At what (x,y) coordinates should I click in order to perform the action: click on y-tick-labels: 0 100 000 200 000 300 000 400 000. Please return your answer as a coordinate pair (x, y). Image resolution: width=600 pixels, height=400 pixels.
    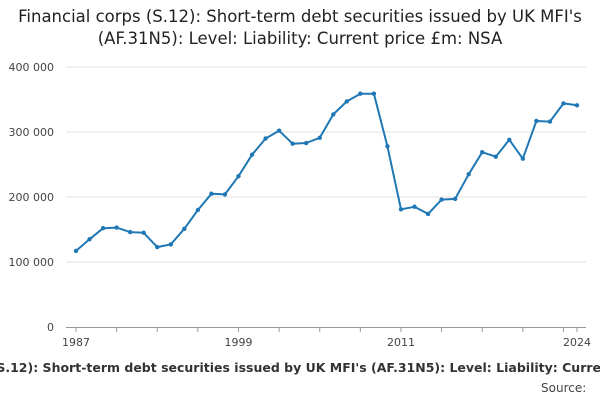
    Looking at the image, I should click on (32, 197).